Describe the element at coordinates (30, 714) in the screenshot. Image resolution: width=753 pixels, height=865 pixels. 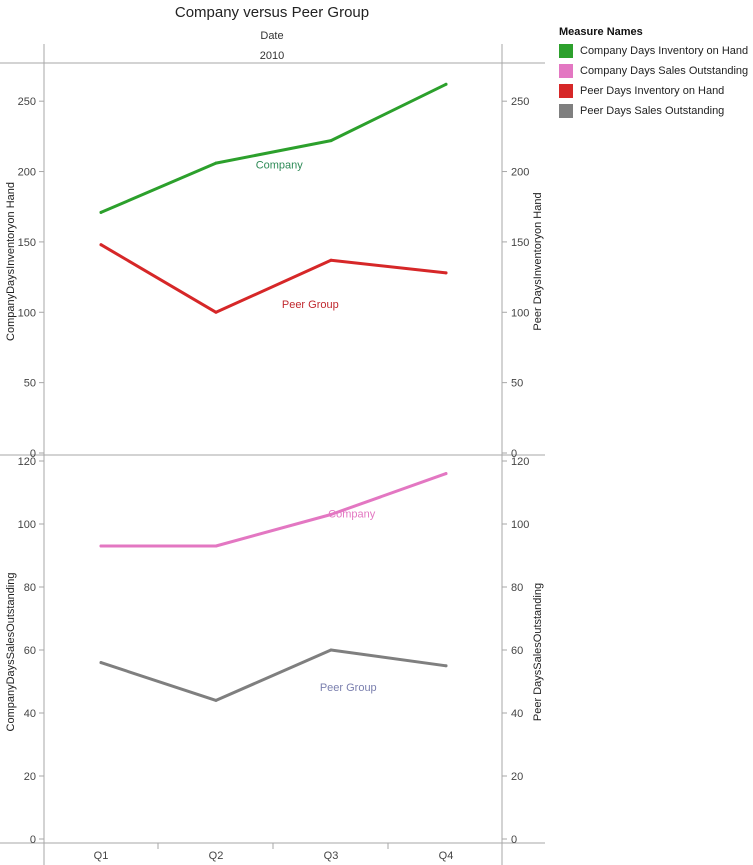
I see `y-tick-label-left: 40` at that location.